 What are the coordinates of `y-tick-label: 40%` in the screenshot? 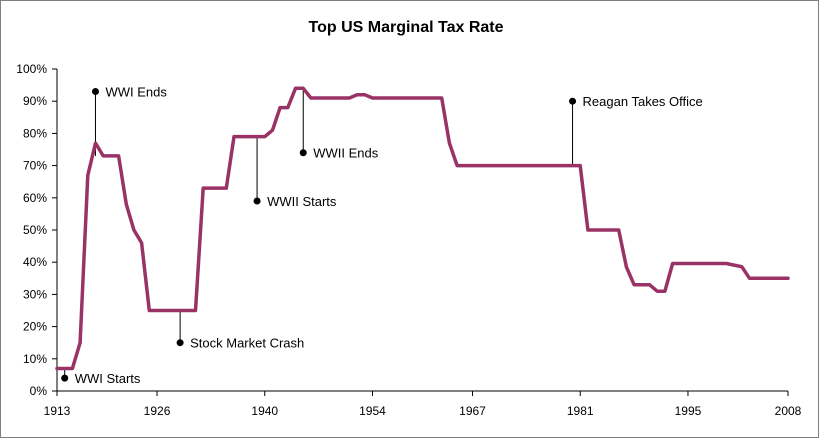 It's located at (35, 262).